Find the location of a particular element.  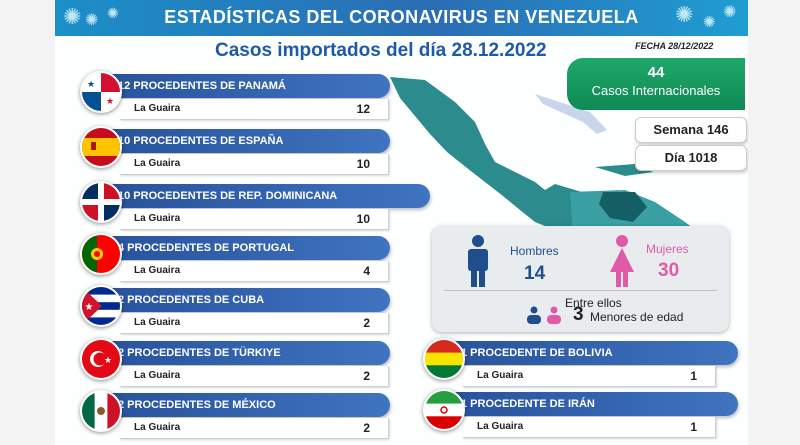

report-date: FECHA 28/12/2022 is located at coordinates (674, 46).